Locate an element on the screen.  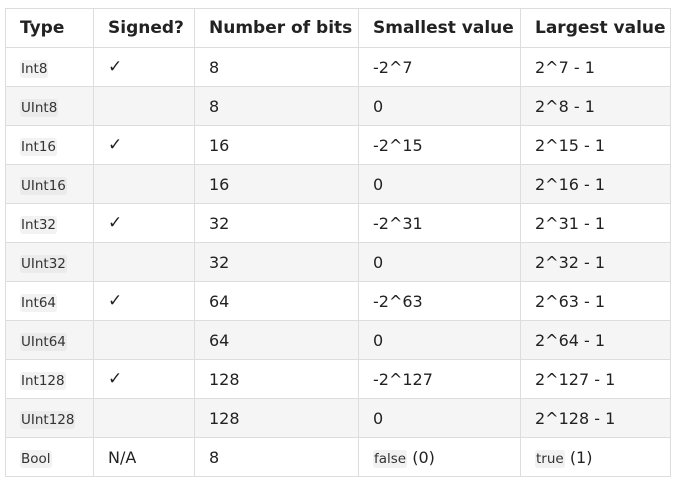
cell-smallest: -2^63 is located at coordinates (439, 301).